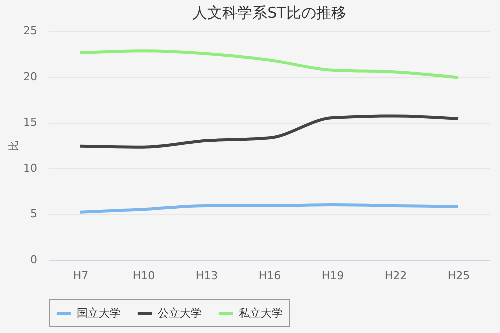  Describe the element at coordinates (31, 168) in the screenshot. I see `y-tick-label: 10` at that location.